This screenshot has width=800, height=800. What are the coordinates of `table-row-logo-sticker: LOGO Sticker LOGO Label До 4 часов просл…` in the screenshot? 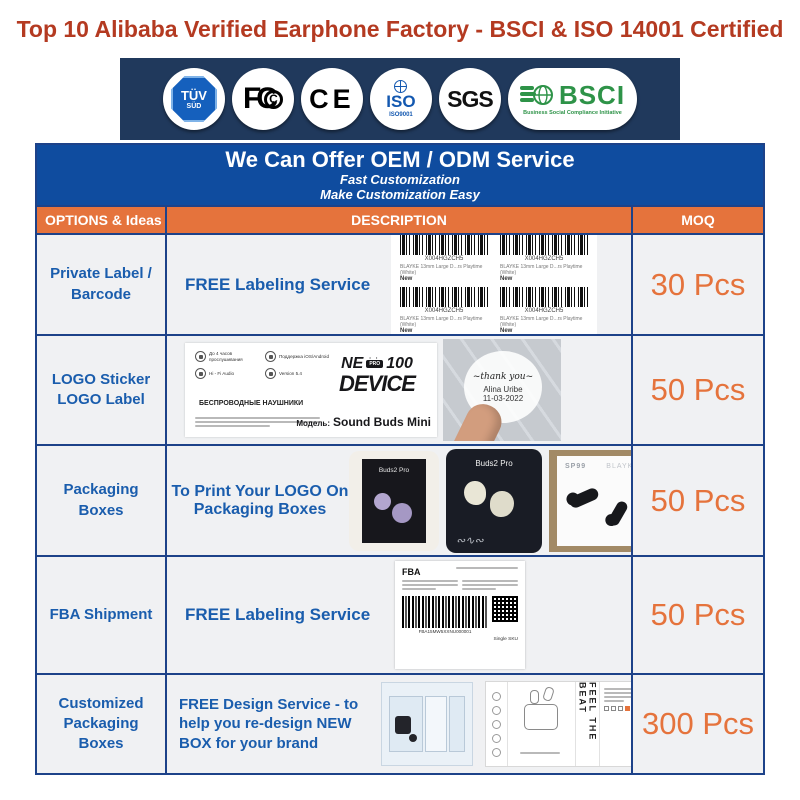 It's located at (400, 391).